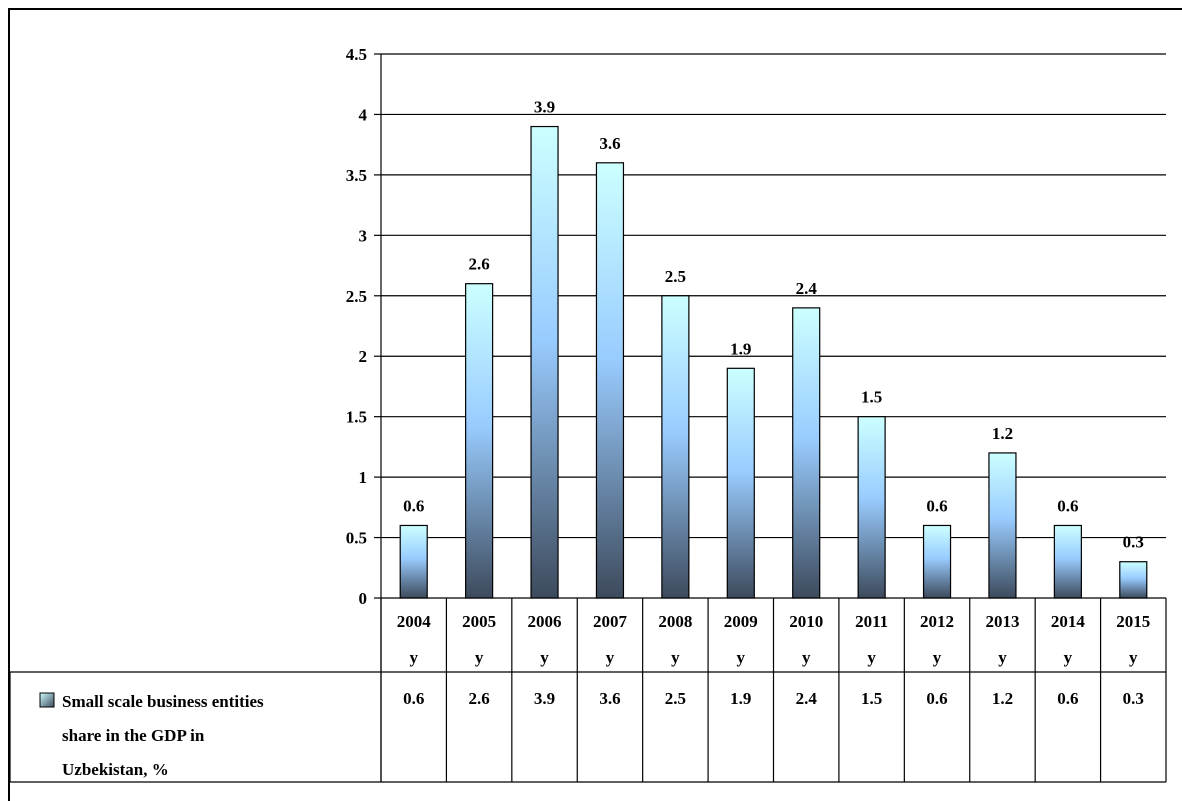  I want to click on category-label-year: 2007, so click(610, 621).